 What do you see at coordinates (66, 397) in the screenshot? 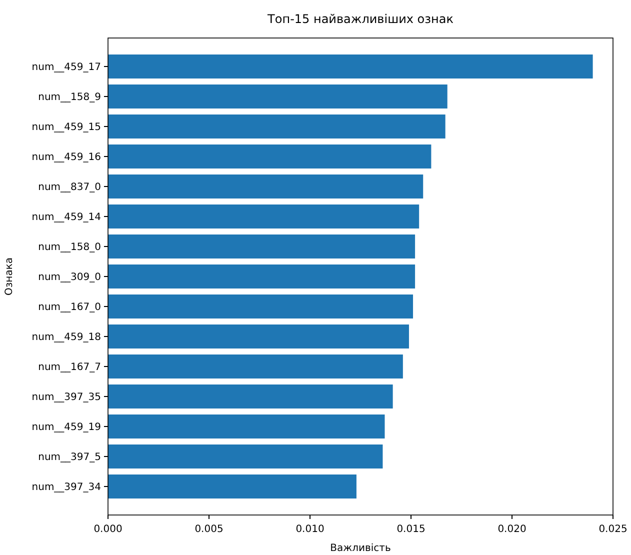
I see `y-tick-label: num__397_35` at bounding box center [66, 397].